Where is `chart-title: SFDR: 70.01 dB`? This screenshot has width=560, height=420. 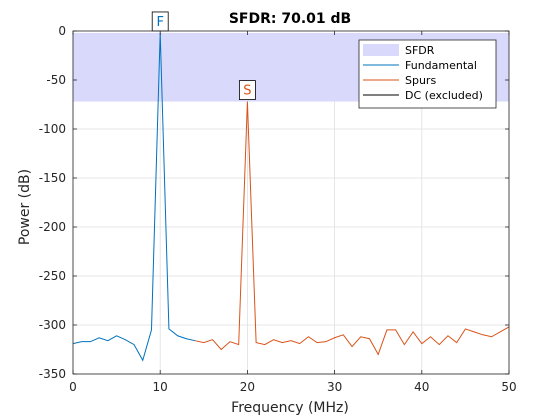
chart-title: SFDR: 70.01 dB is located at coordinates (290, 19).